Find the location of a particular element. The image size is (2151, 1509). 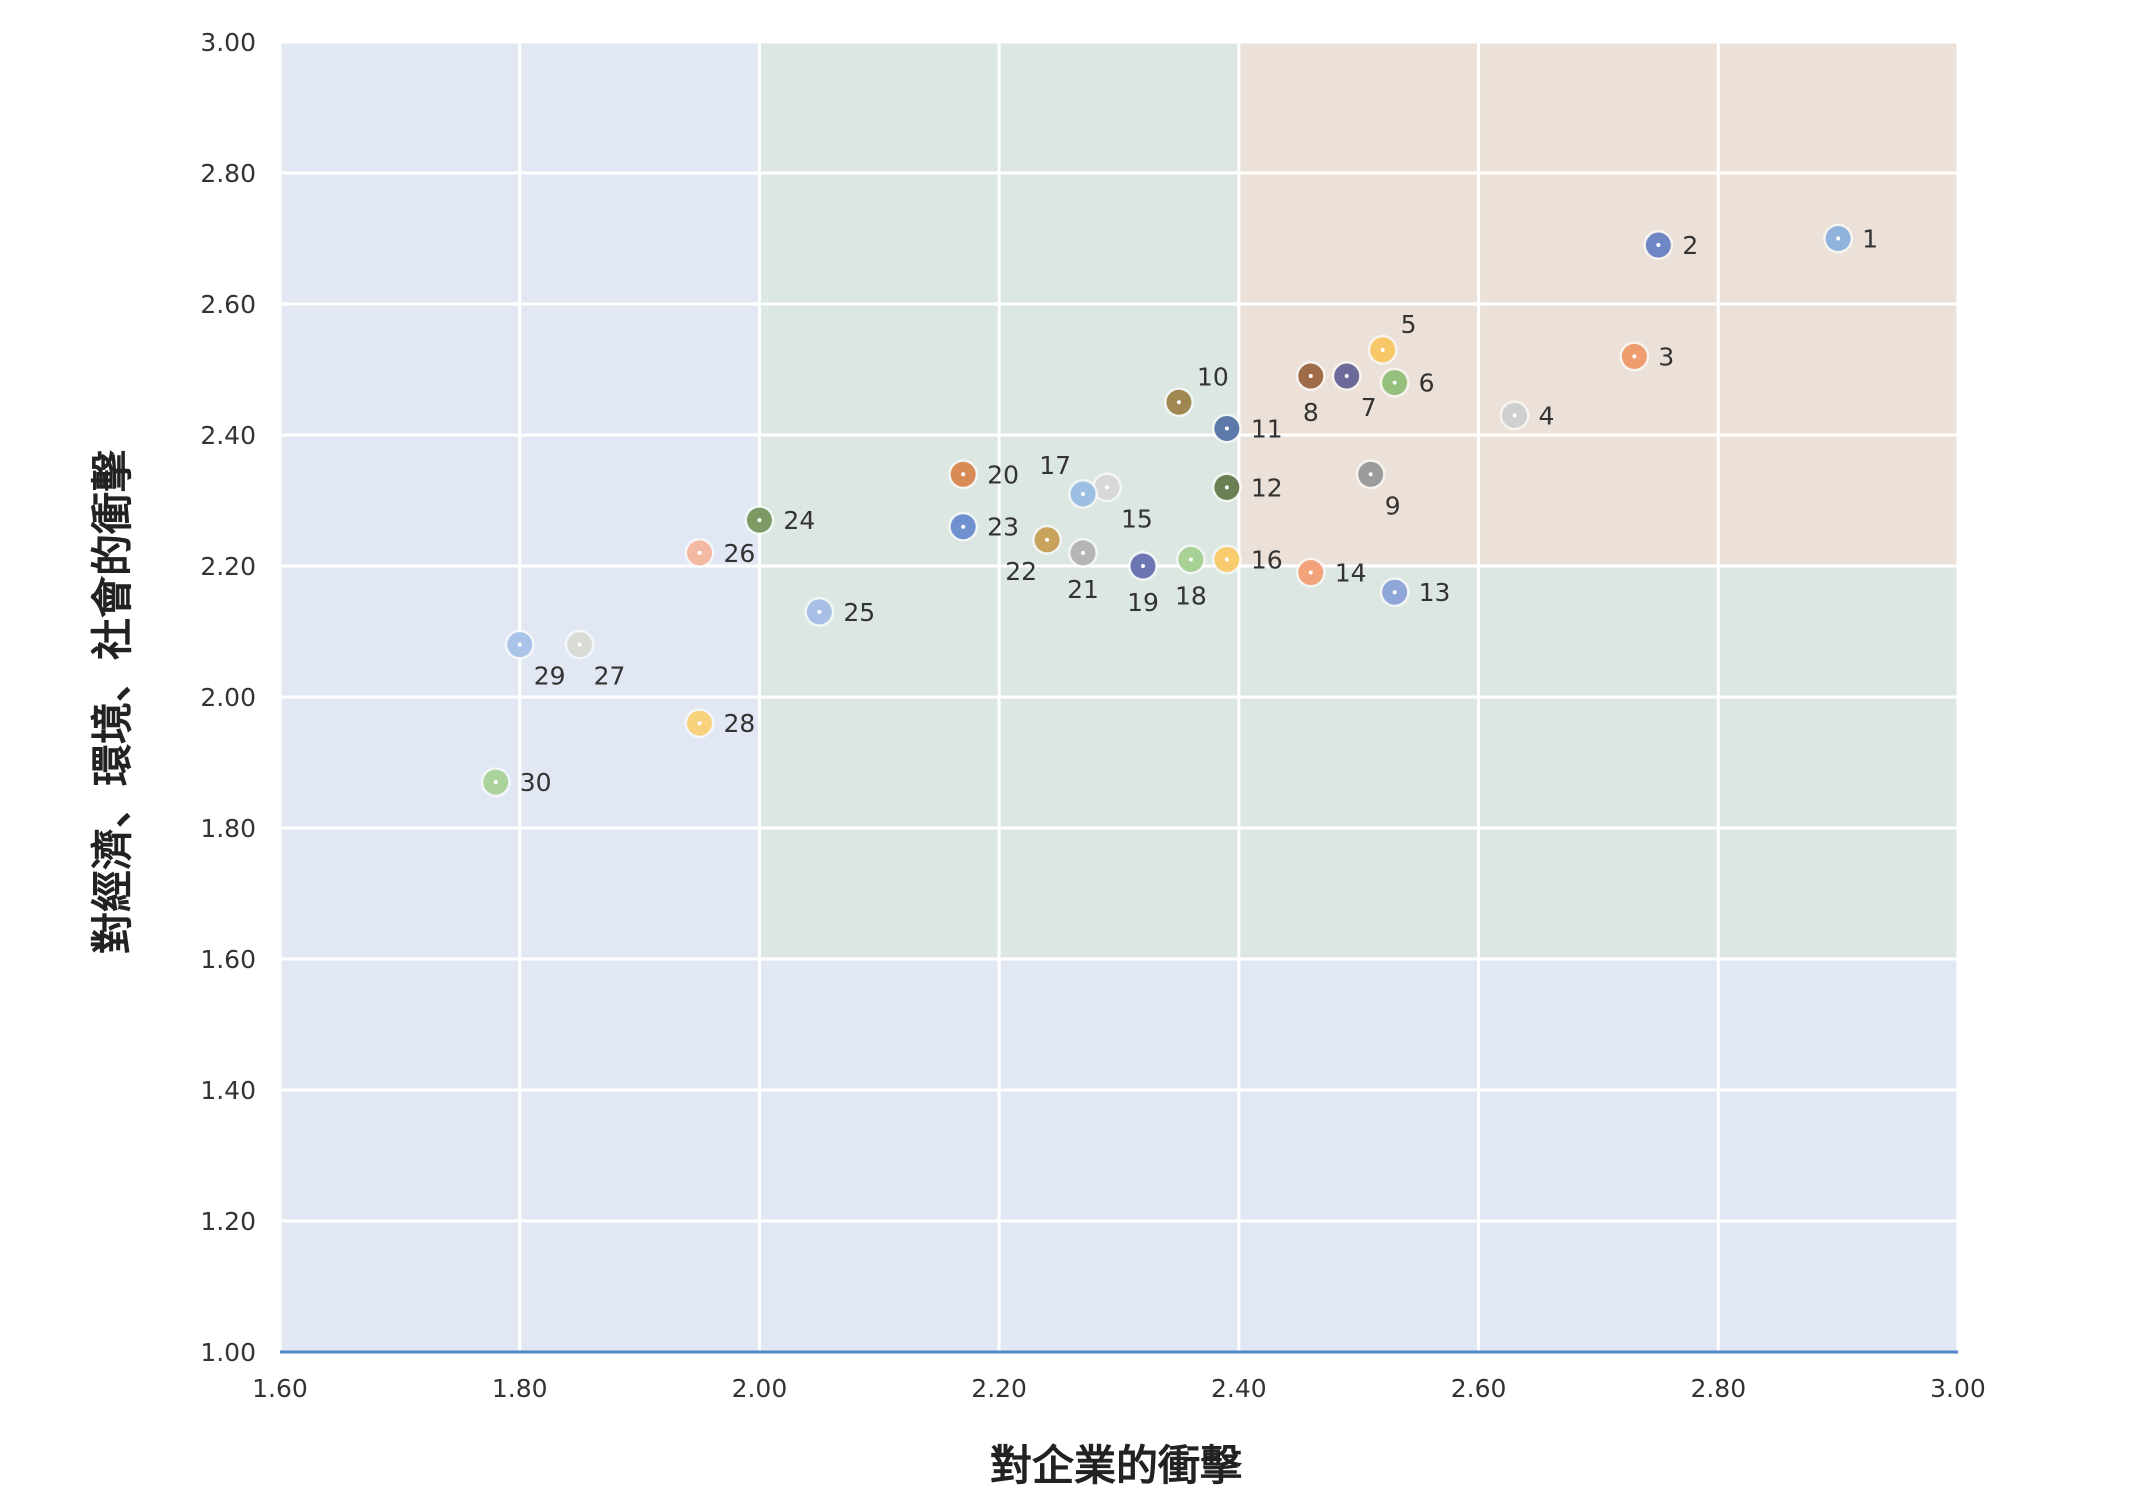

y-tick-label: 1.80 is located at coordinates (228, 828).